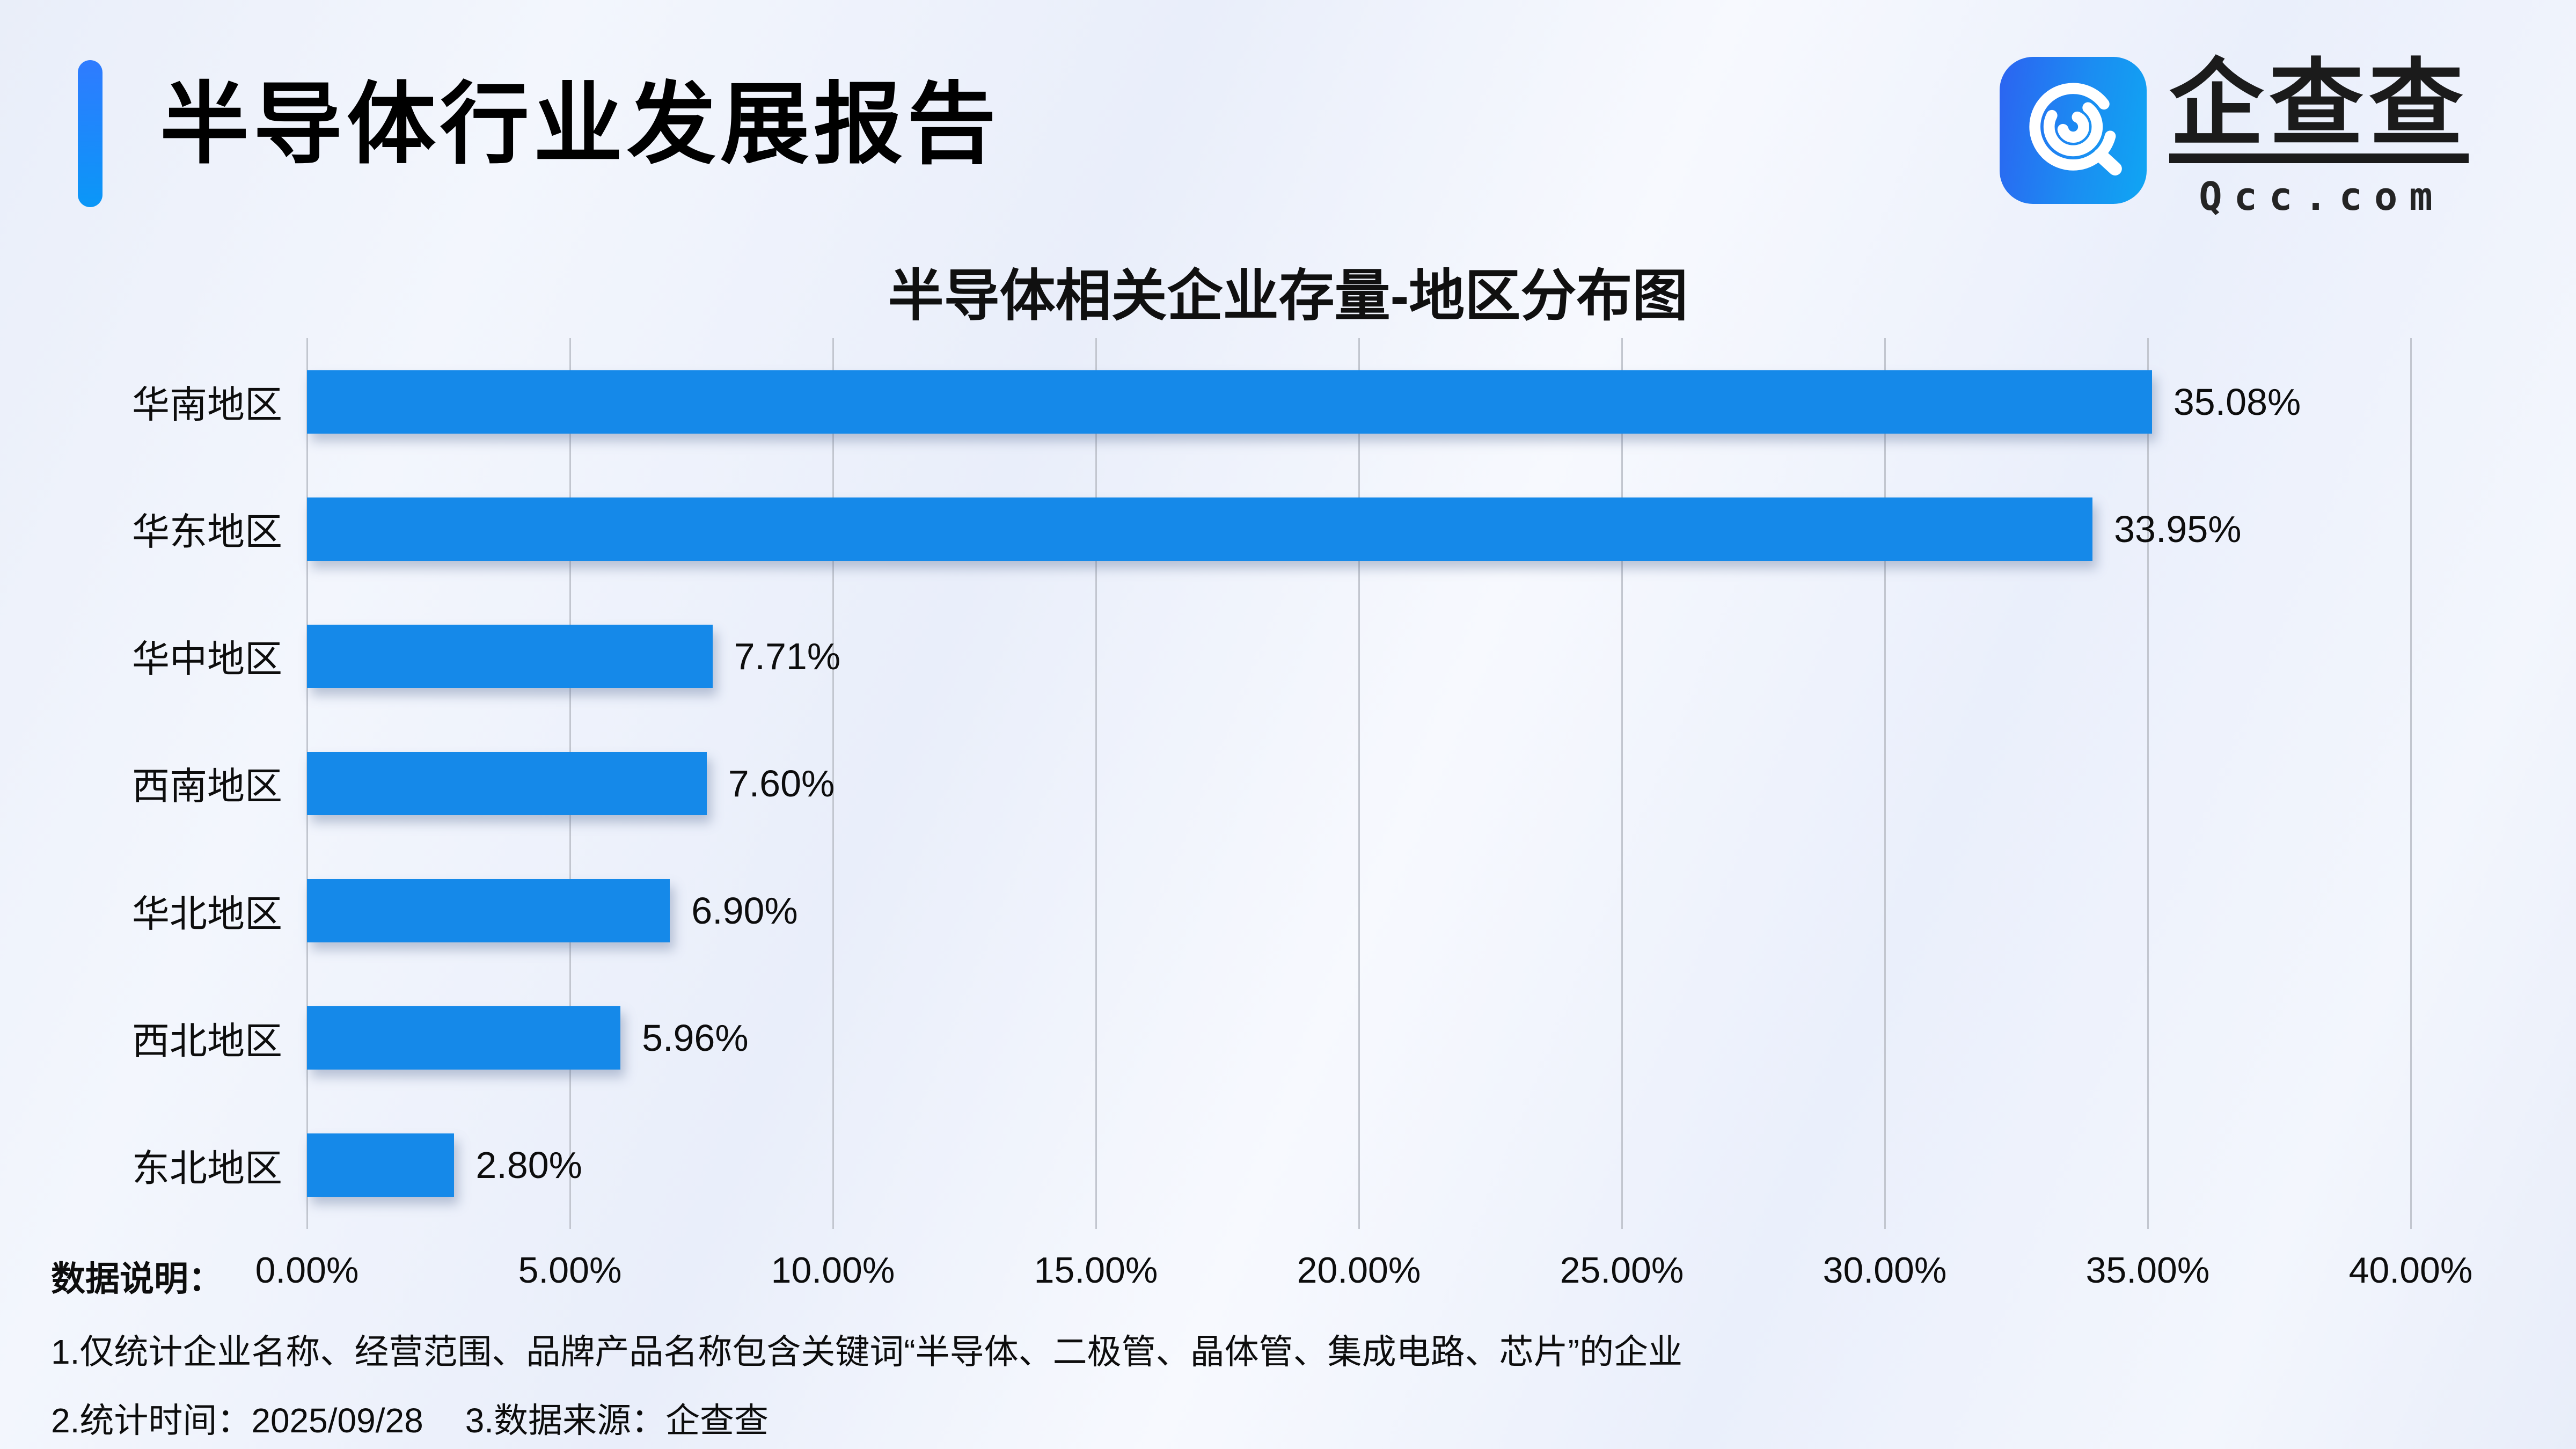 The width and height of the screenshot is (2576, 1449). What do you see at coordinates (2319, 110) in the screenshot?
I see `qcc-brand-name: 企查查` at bounding box center [2319, 110].